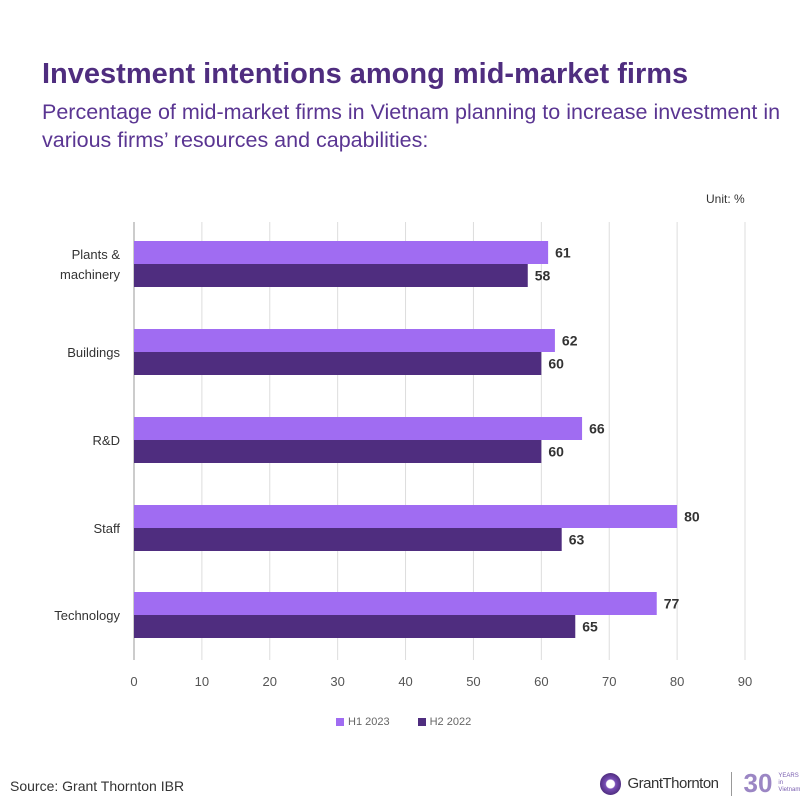  I want to click on legend-label: H2 2022, so click(450, 722).